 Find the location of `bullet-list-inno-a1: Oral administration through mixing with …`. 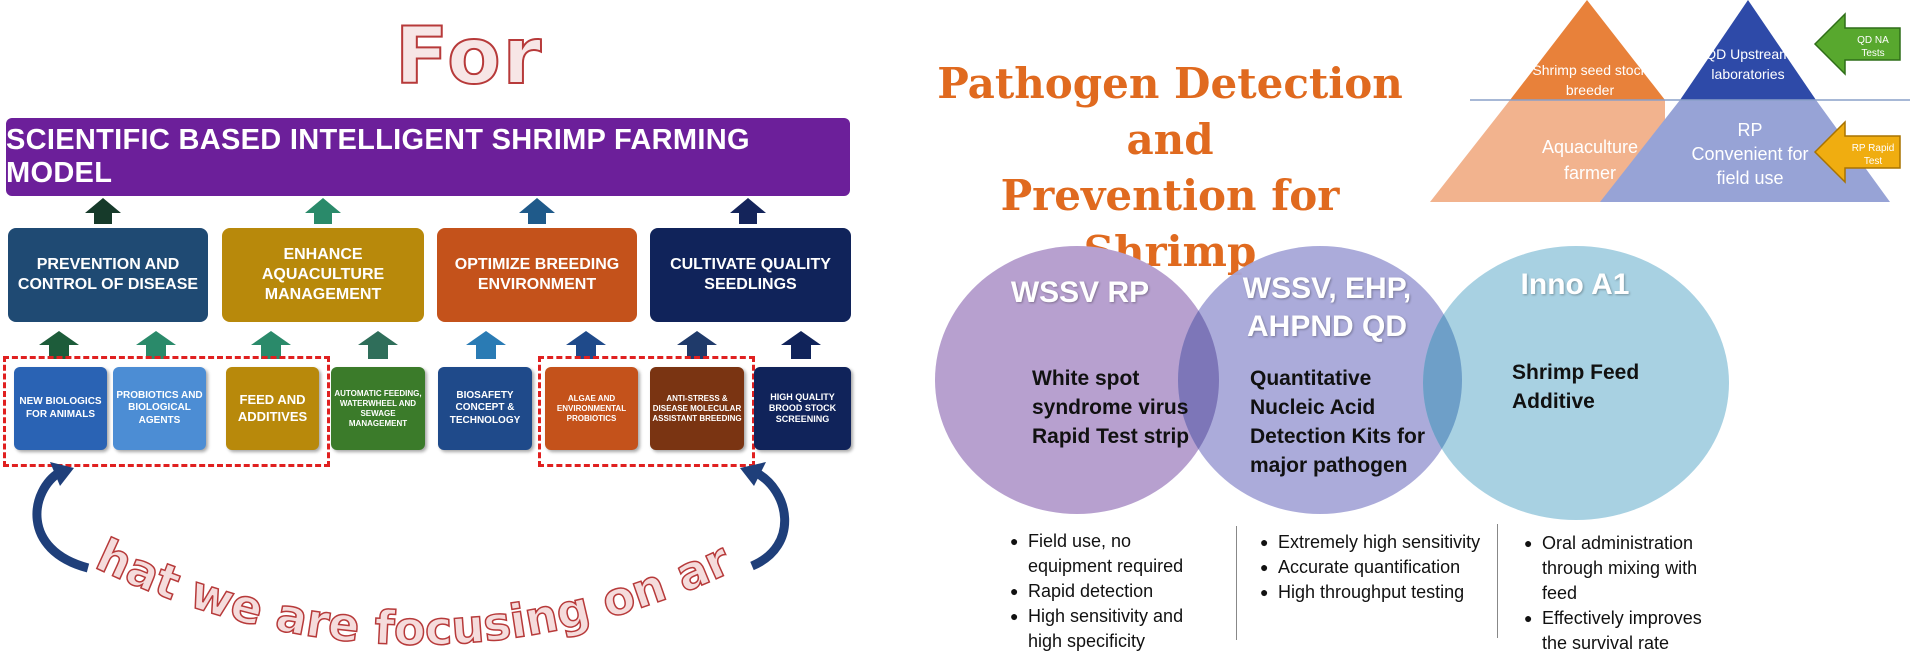

bullet-list-inno-a1: Oral administration through mixing with … is located at coordinates (1624, 593).